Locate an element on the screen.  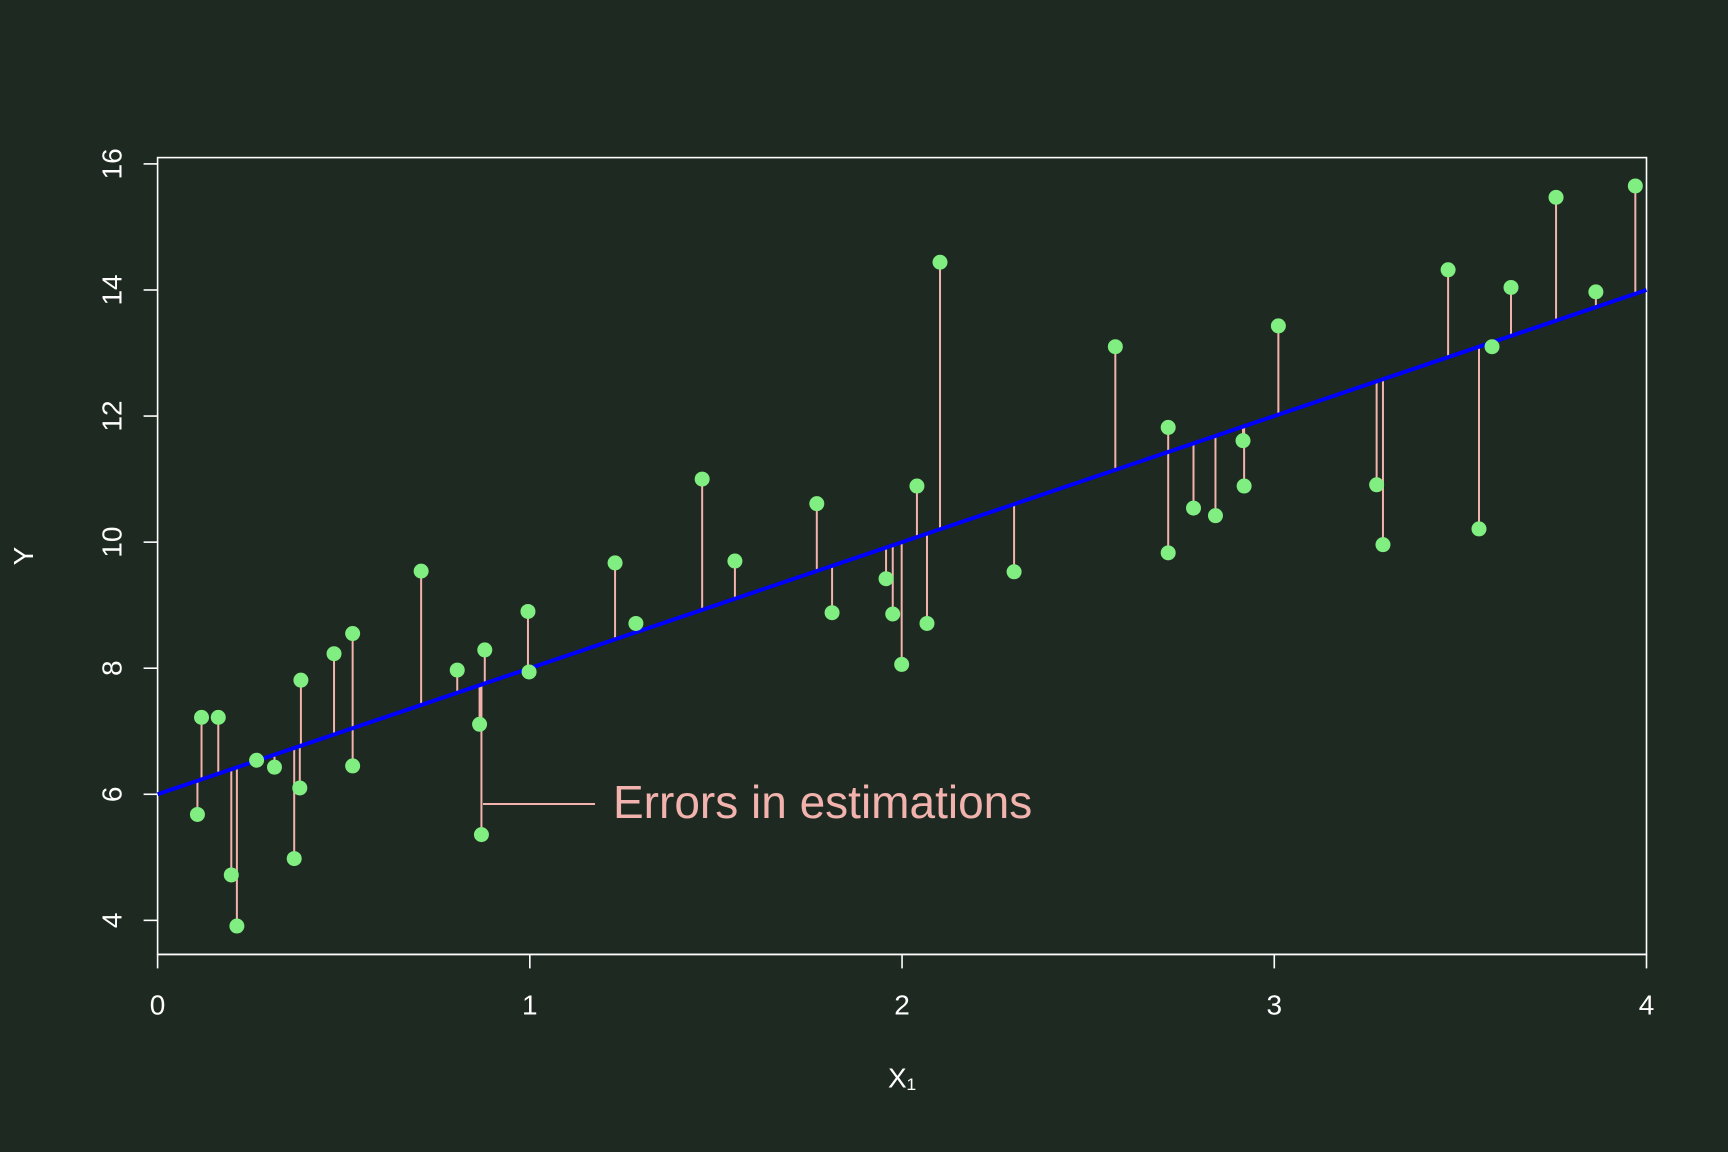
x-tick-label: 2 is located at coordinates (902, 1004).